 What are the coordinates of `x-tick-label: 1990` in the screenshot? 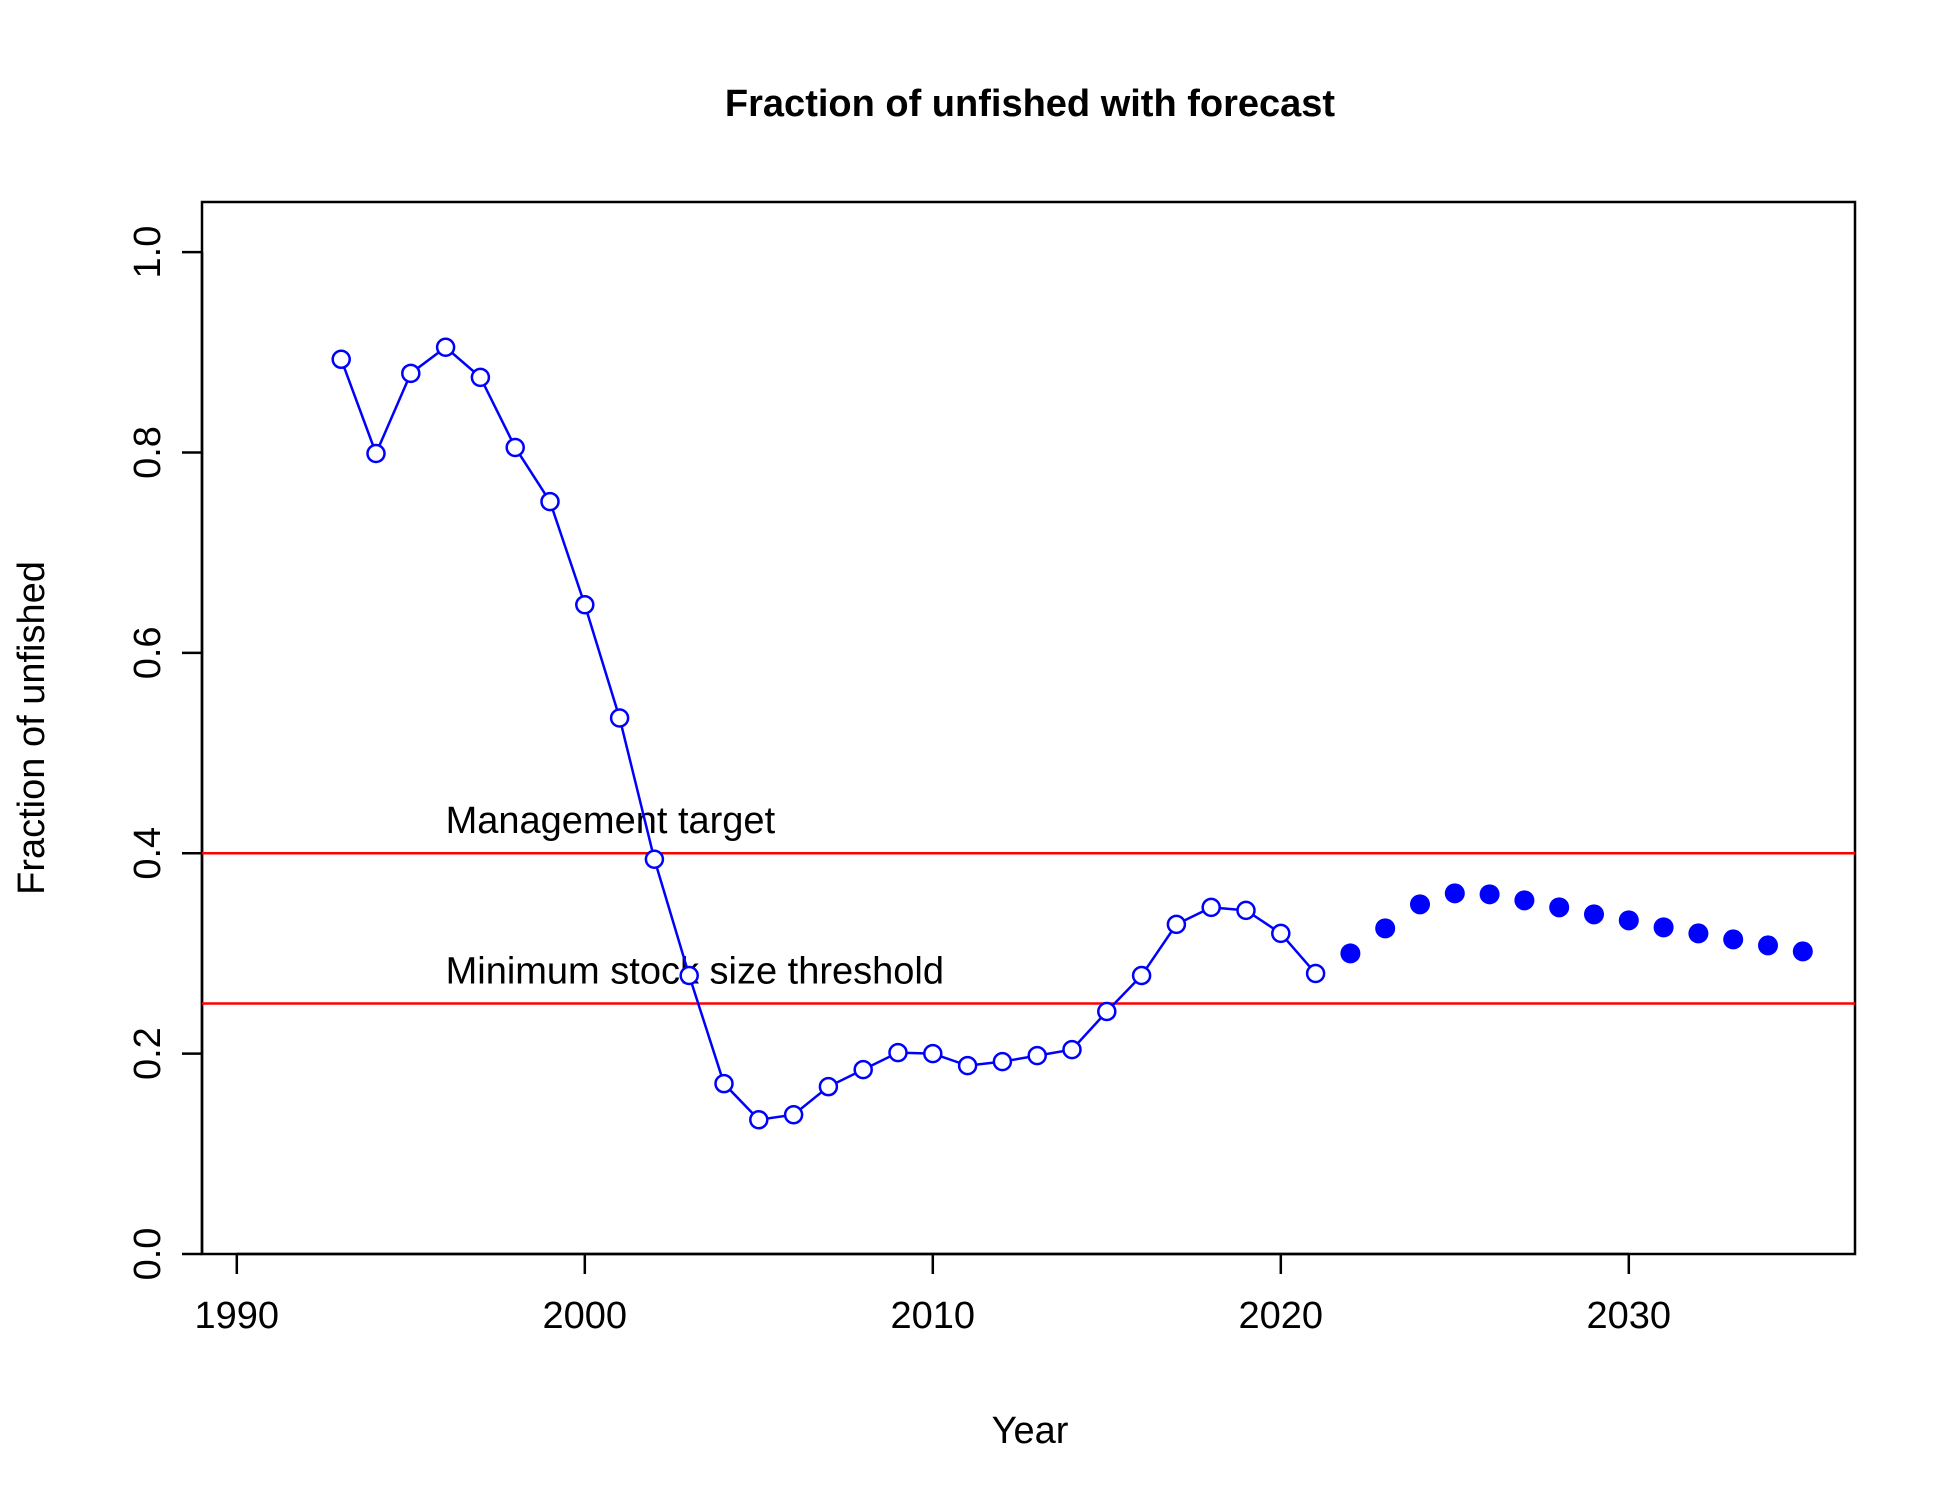 It's located at (237, 1316).